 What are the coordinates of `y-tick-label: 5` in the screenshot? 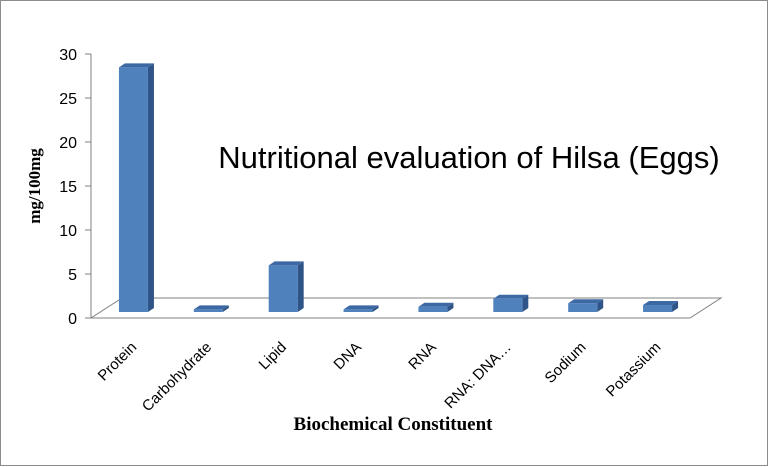 It's located at (72, 275).